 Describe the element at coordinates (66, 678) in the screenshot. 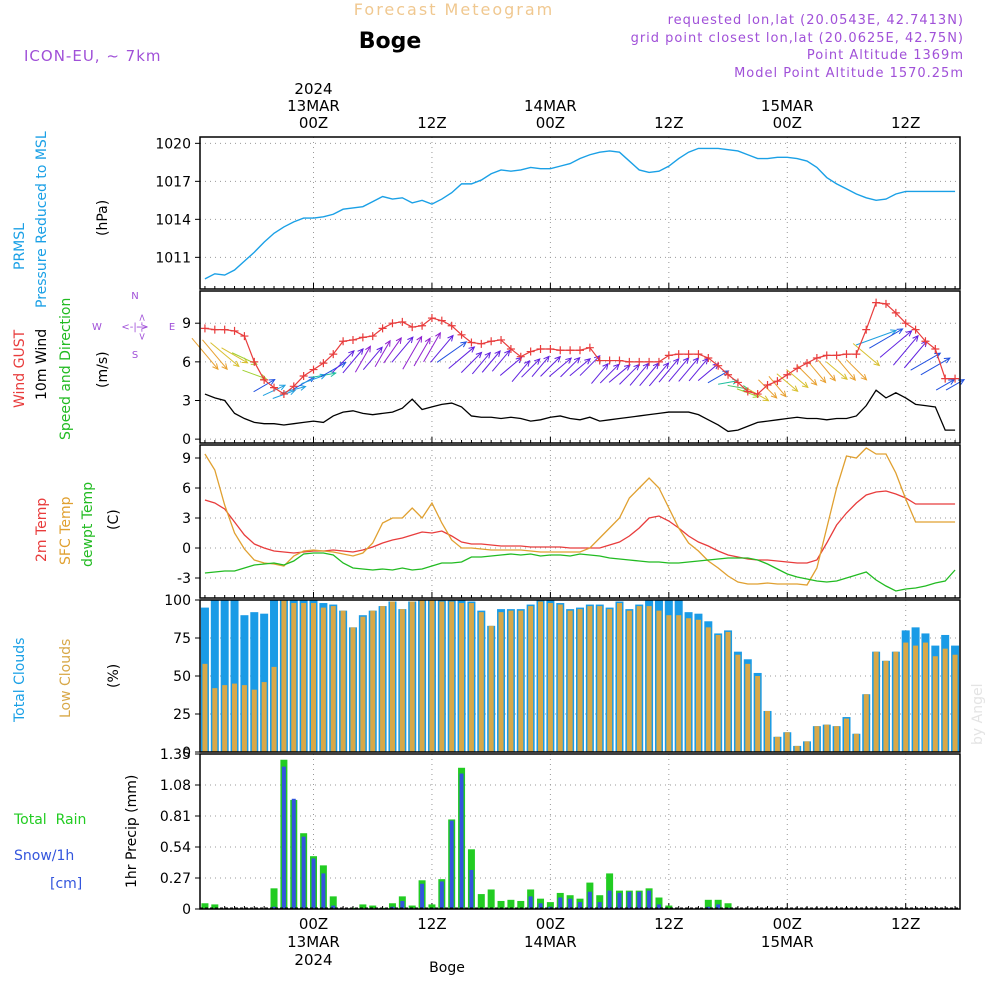

I see `low-clouds-label: Low Clouds` at that location.